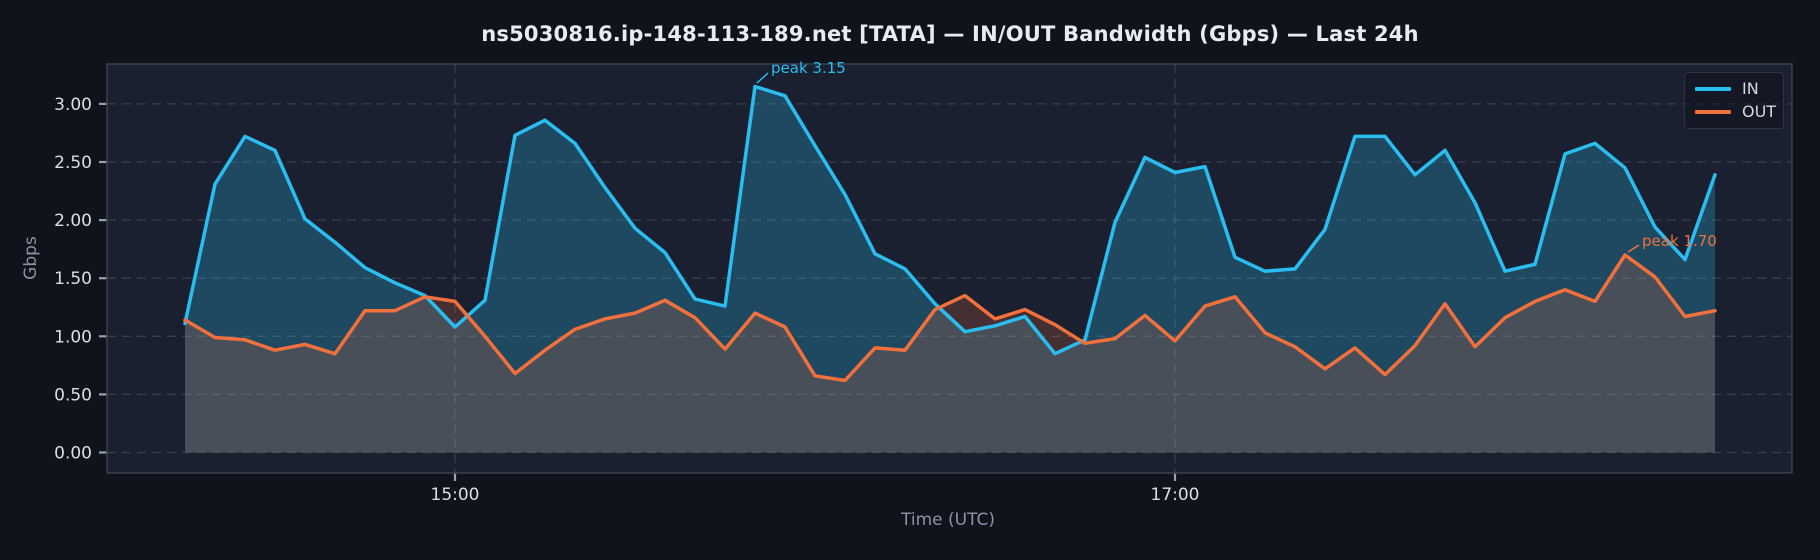 The image size is (1820, 560). I want to click on y-tick-label: 3.00, so click(73, 105).